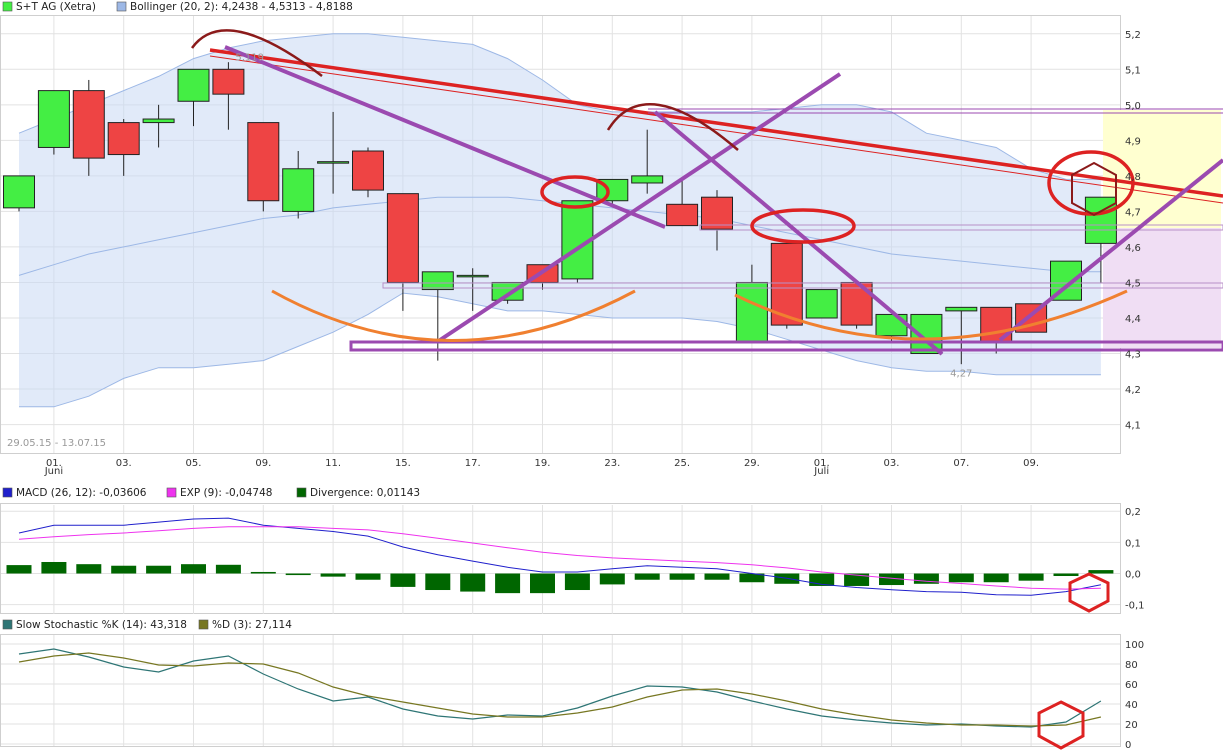  I want to click on hexagon-marker-price, so click(1094, 189).